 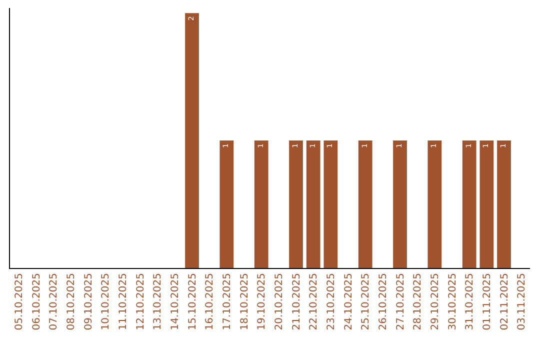 I want to click on x-tick-label: 11.10.2025, so click(x=123, y=301).